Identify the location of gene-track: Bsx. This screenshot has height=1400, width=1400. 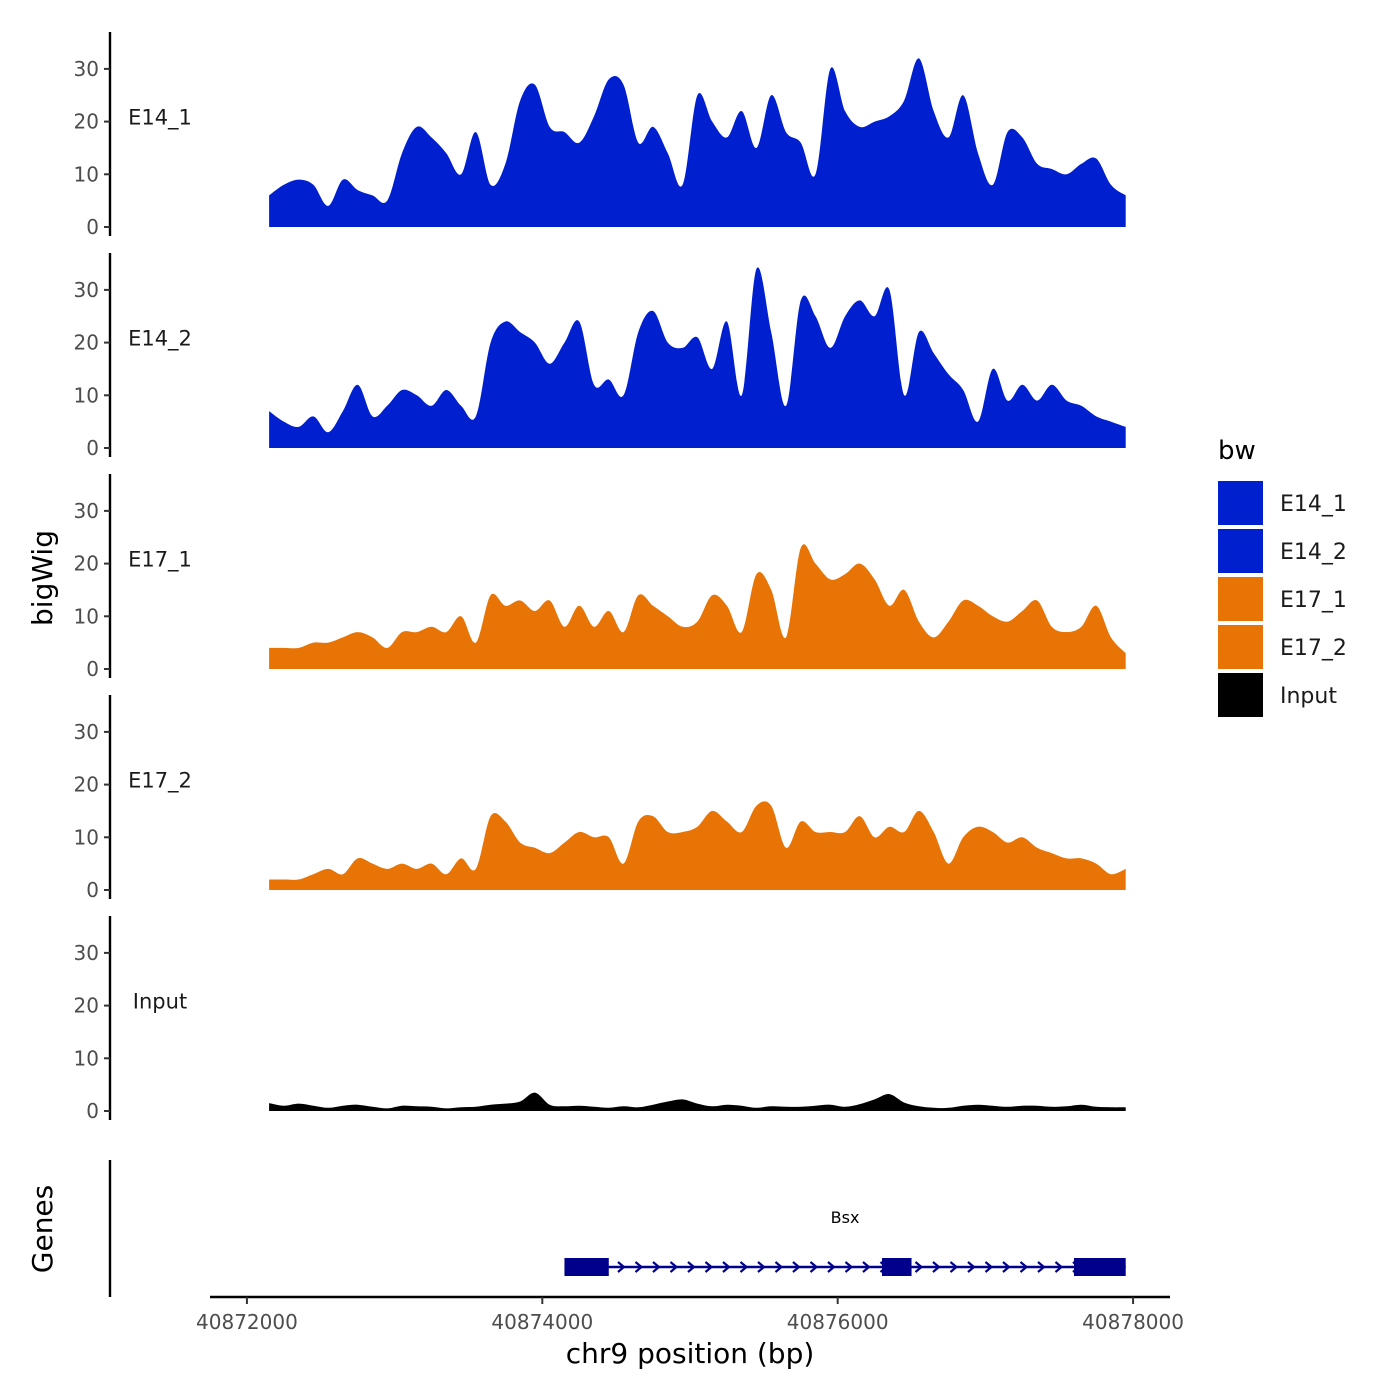
(617, 1228).